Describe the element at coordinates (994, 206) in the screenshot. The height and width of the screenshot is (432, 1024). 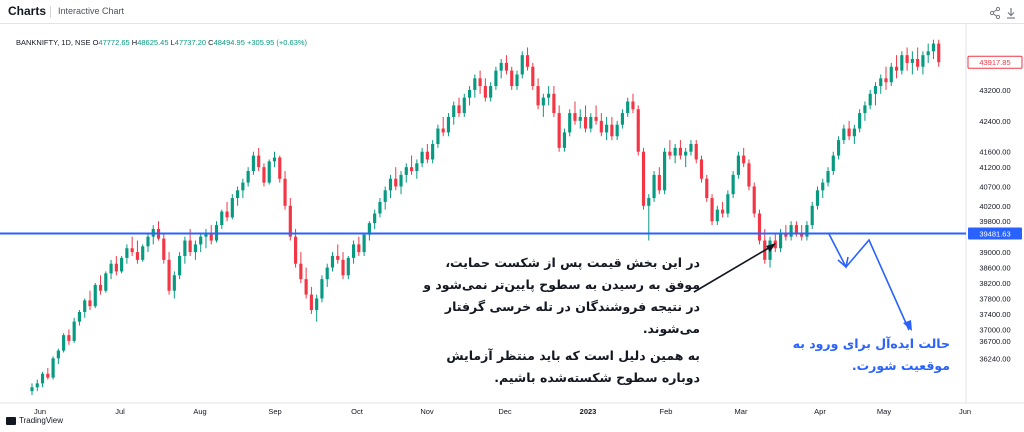
I see `y-tick-label: 40200.00` at that location.